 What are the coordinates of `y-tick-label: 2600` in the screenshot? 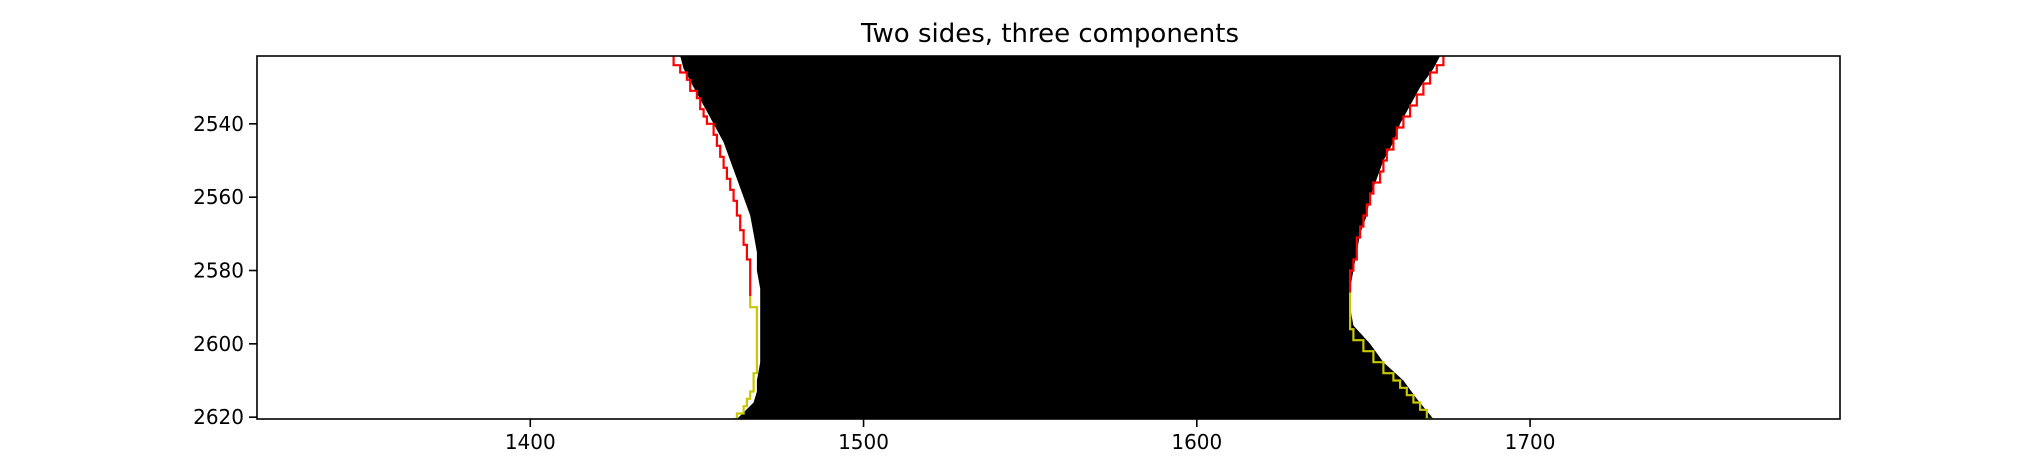 It's located at (218, 344).